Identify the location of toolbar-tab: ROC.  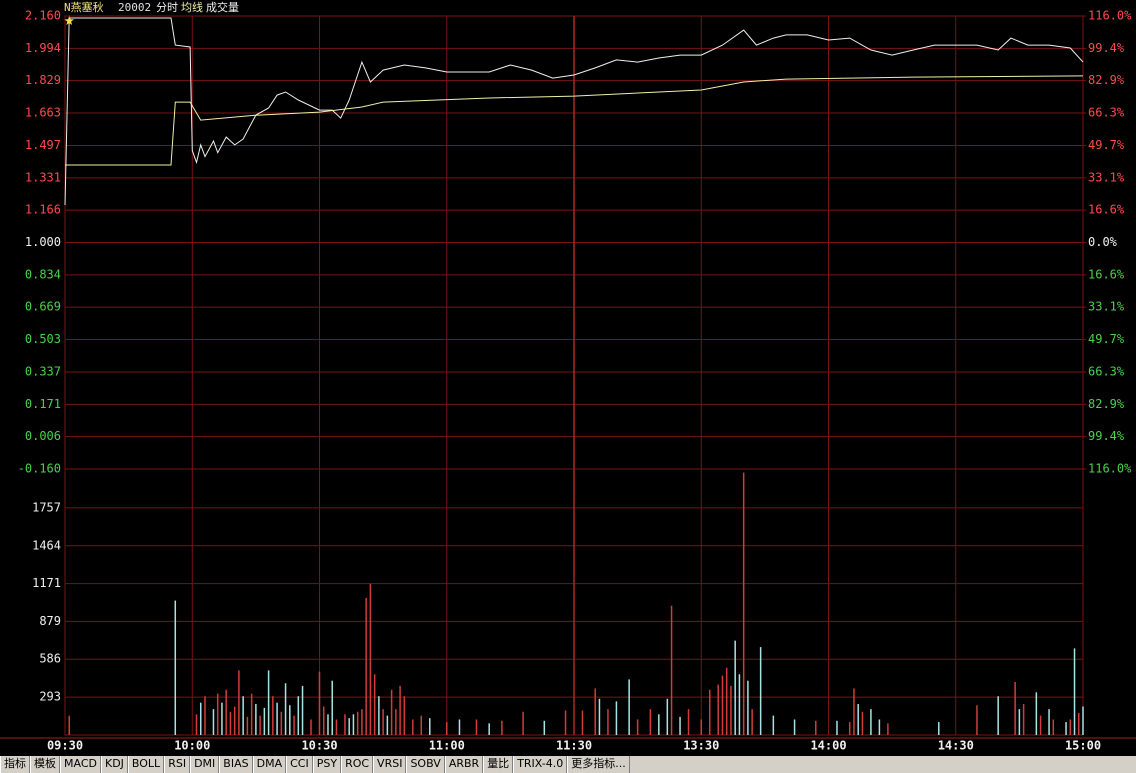
(357, 764).